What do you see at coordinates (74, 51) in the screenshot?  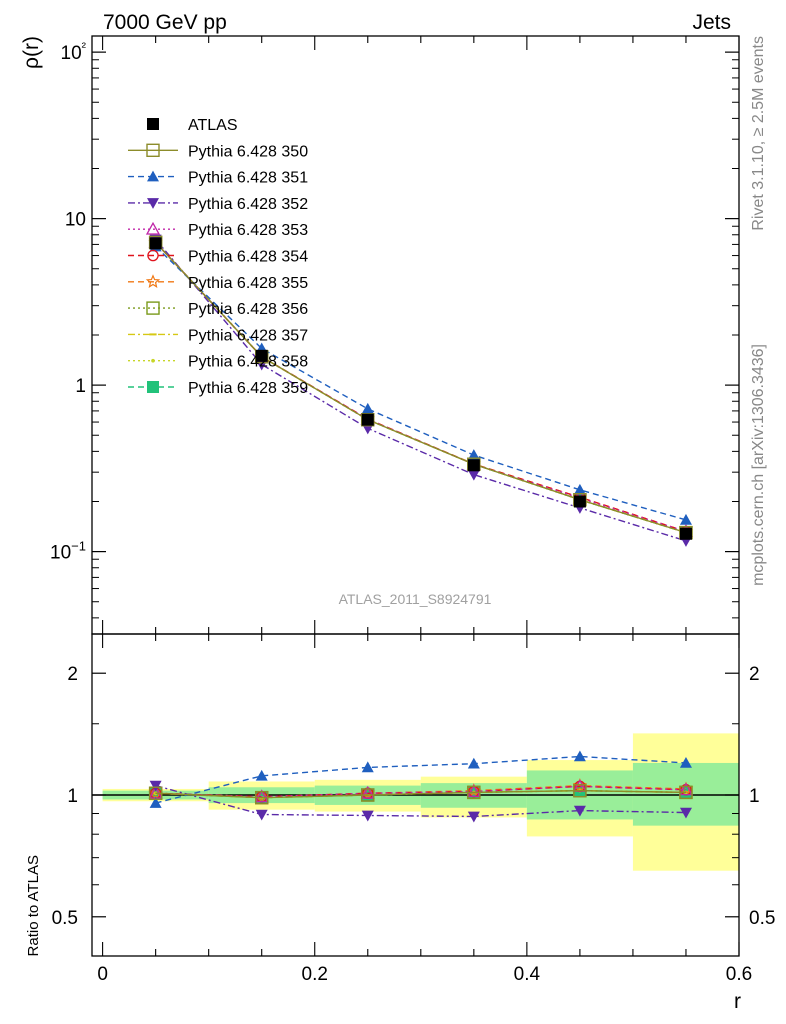 I see `main-y-tick-label: 10²` at bounding box center [74, 51].